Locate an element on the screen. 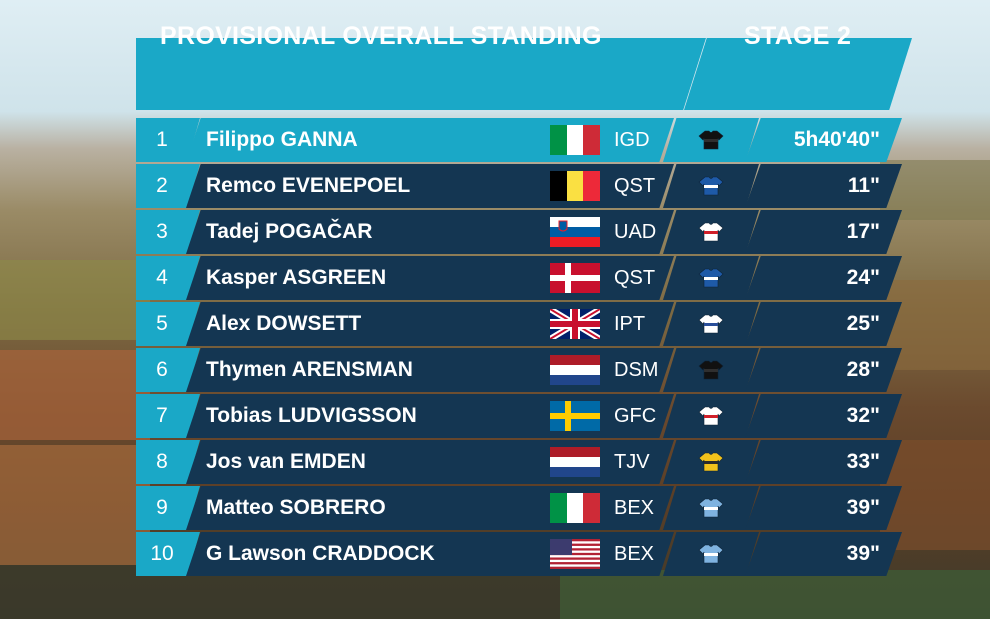 The height and width of the screenshot is (619, 990). yellow-jersey-icon is located at coordinates (711, 462).